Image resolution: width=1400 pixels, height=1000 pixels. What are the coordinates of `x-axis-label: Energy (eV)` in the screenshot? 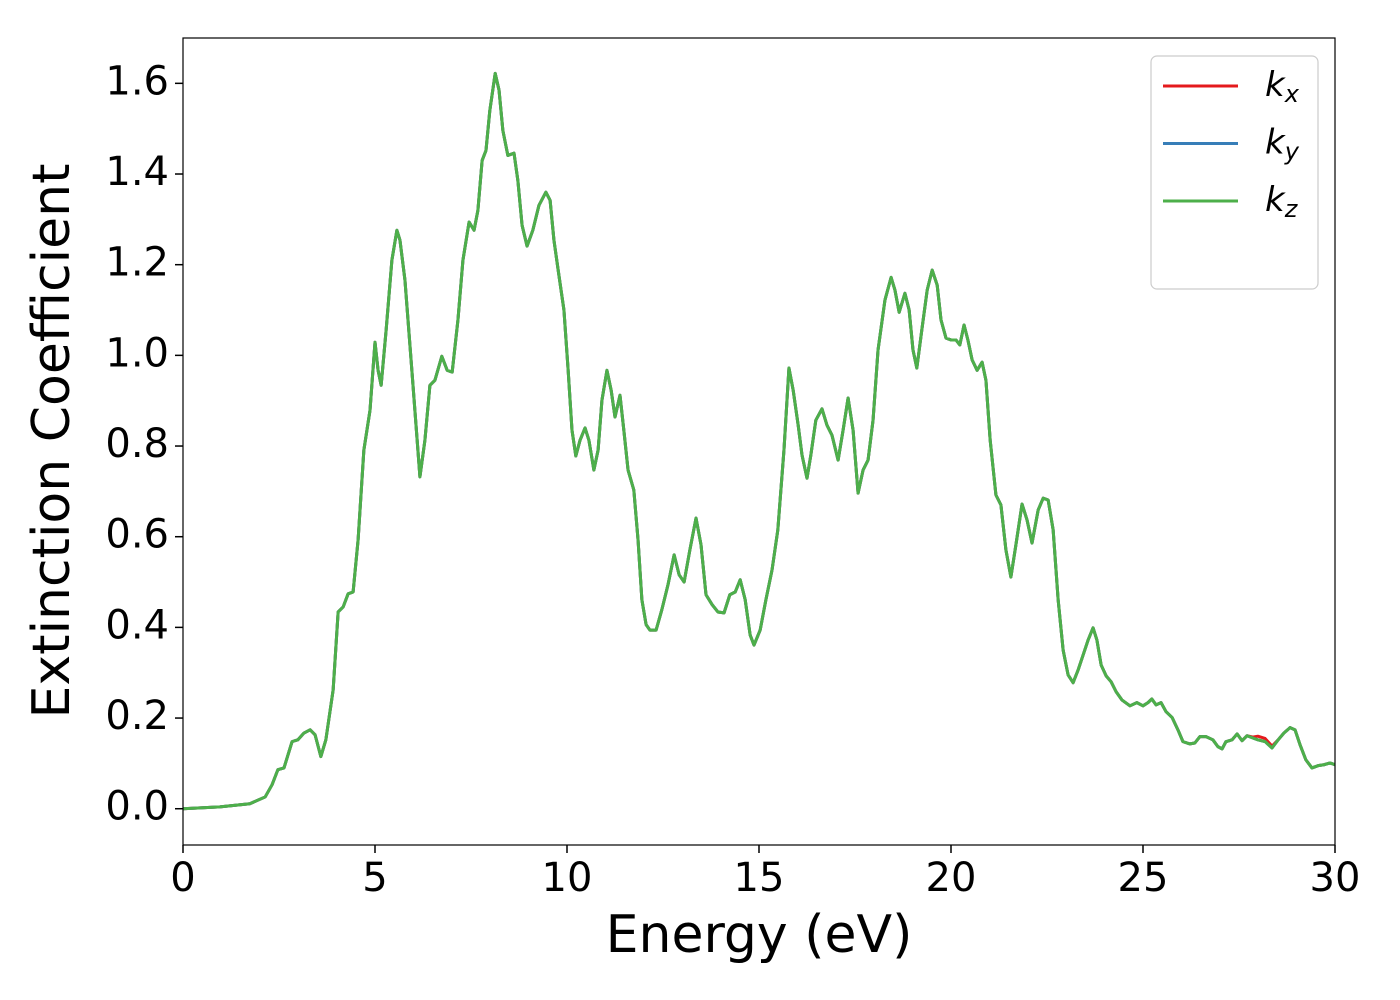 It's located at (759, 935).